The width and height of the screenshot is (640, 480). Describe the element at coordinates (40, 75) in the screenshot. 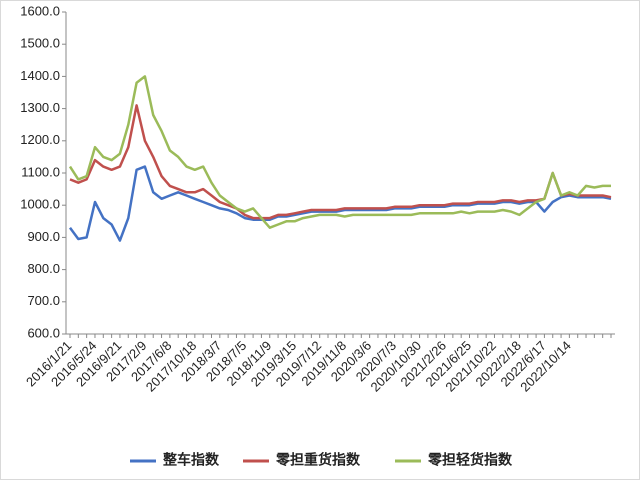

I see `y-tick-label: 1400.0` at that location.